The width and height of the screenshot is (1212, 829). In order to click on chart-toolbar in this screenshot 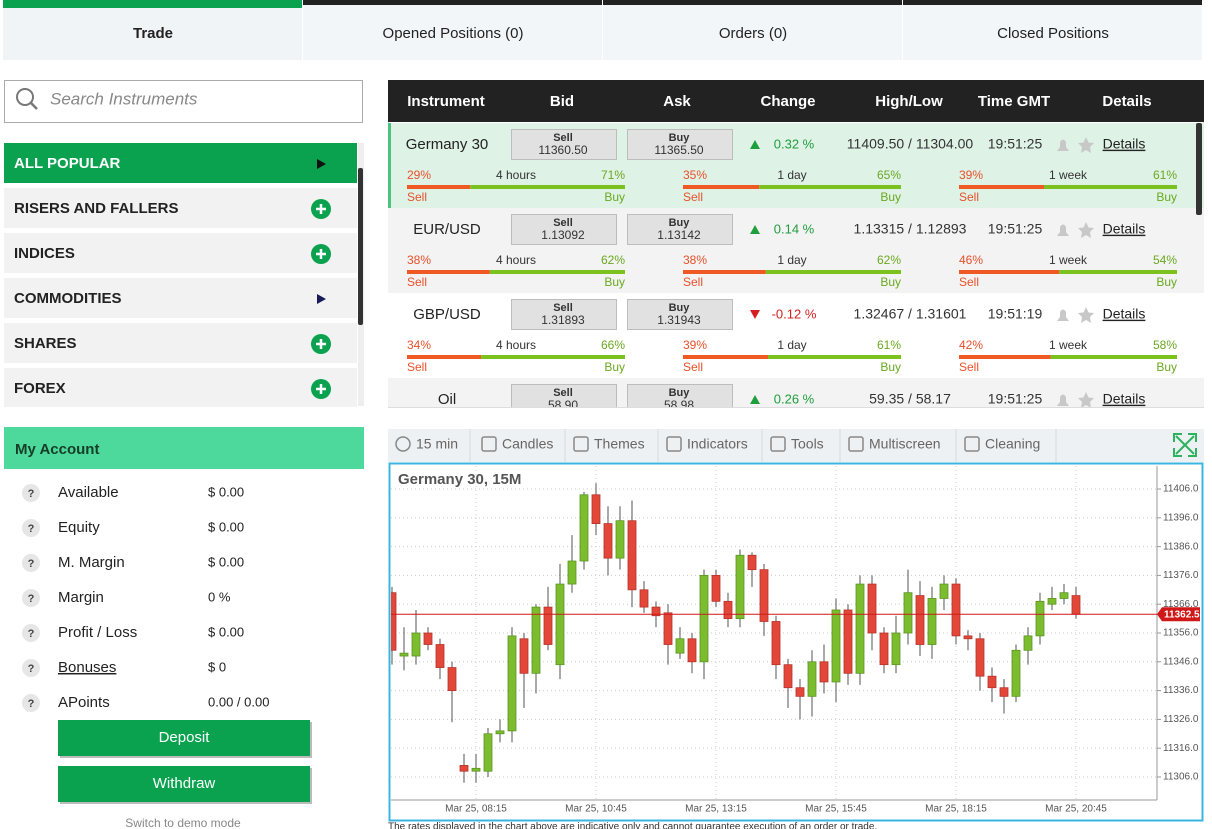, I will do `click(796, 445)`.